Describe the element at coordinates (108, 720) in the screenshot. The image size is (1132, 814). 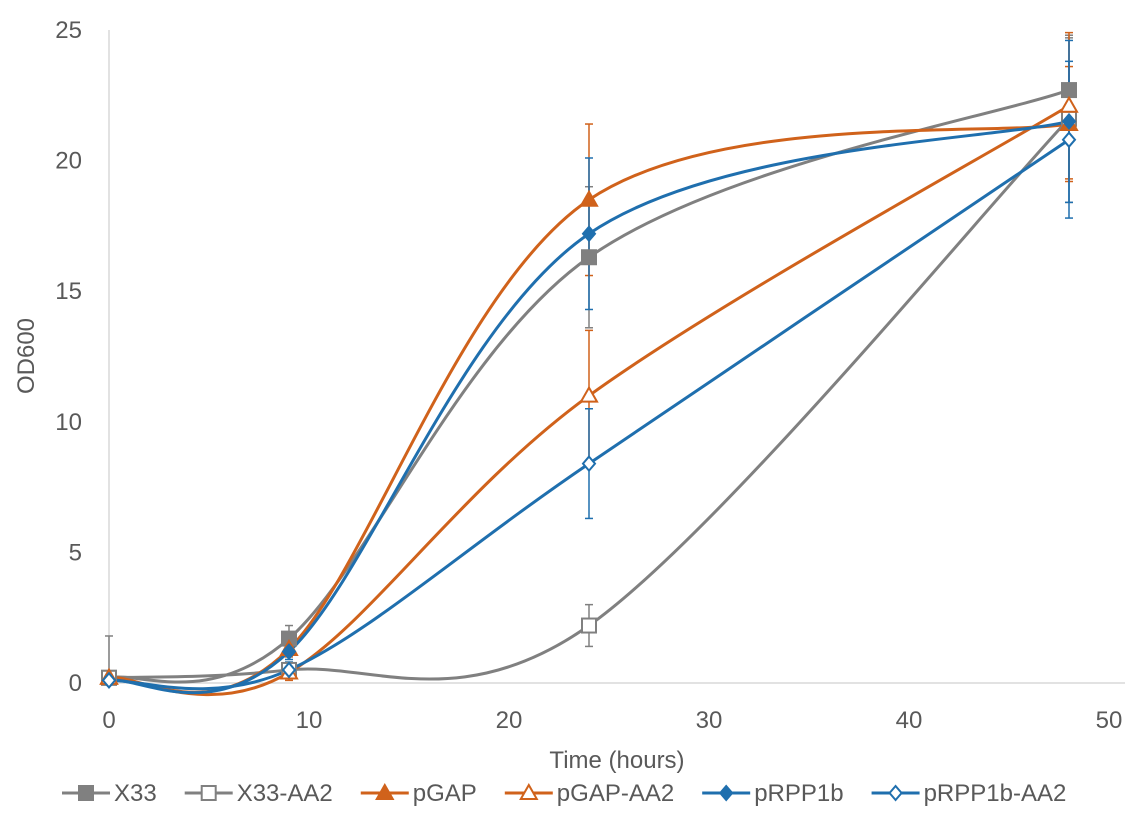
I see `x-tick-label: 0` at that location.